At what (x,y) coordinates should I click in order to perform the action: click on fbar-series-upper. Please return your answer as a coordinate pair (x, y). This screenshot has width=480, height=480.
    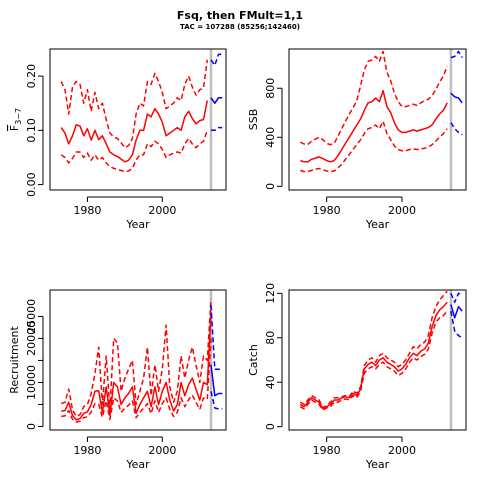
    Looking at the image, I should click on (134, 104).